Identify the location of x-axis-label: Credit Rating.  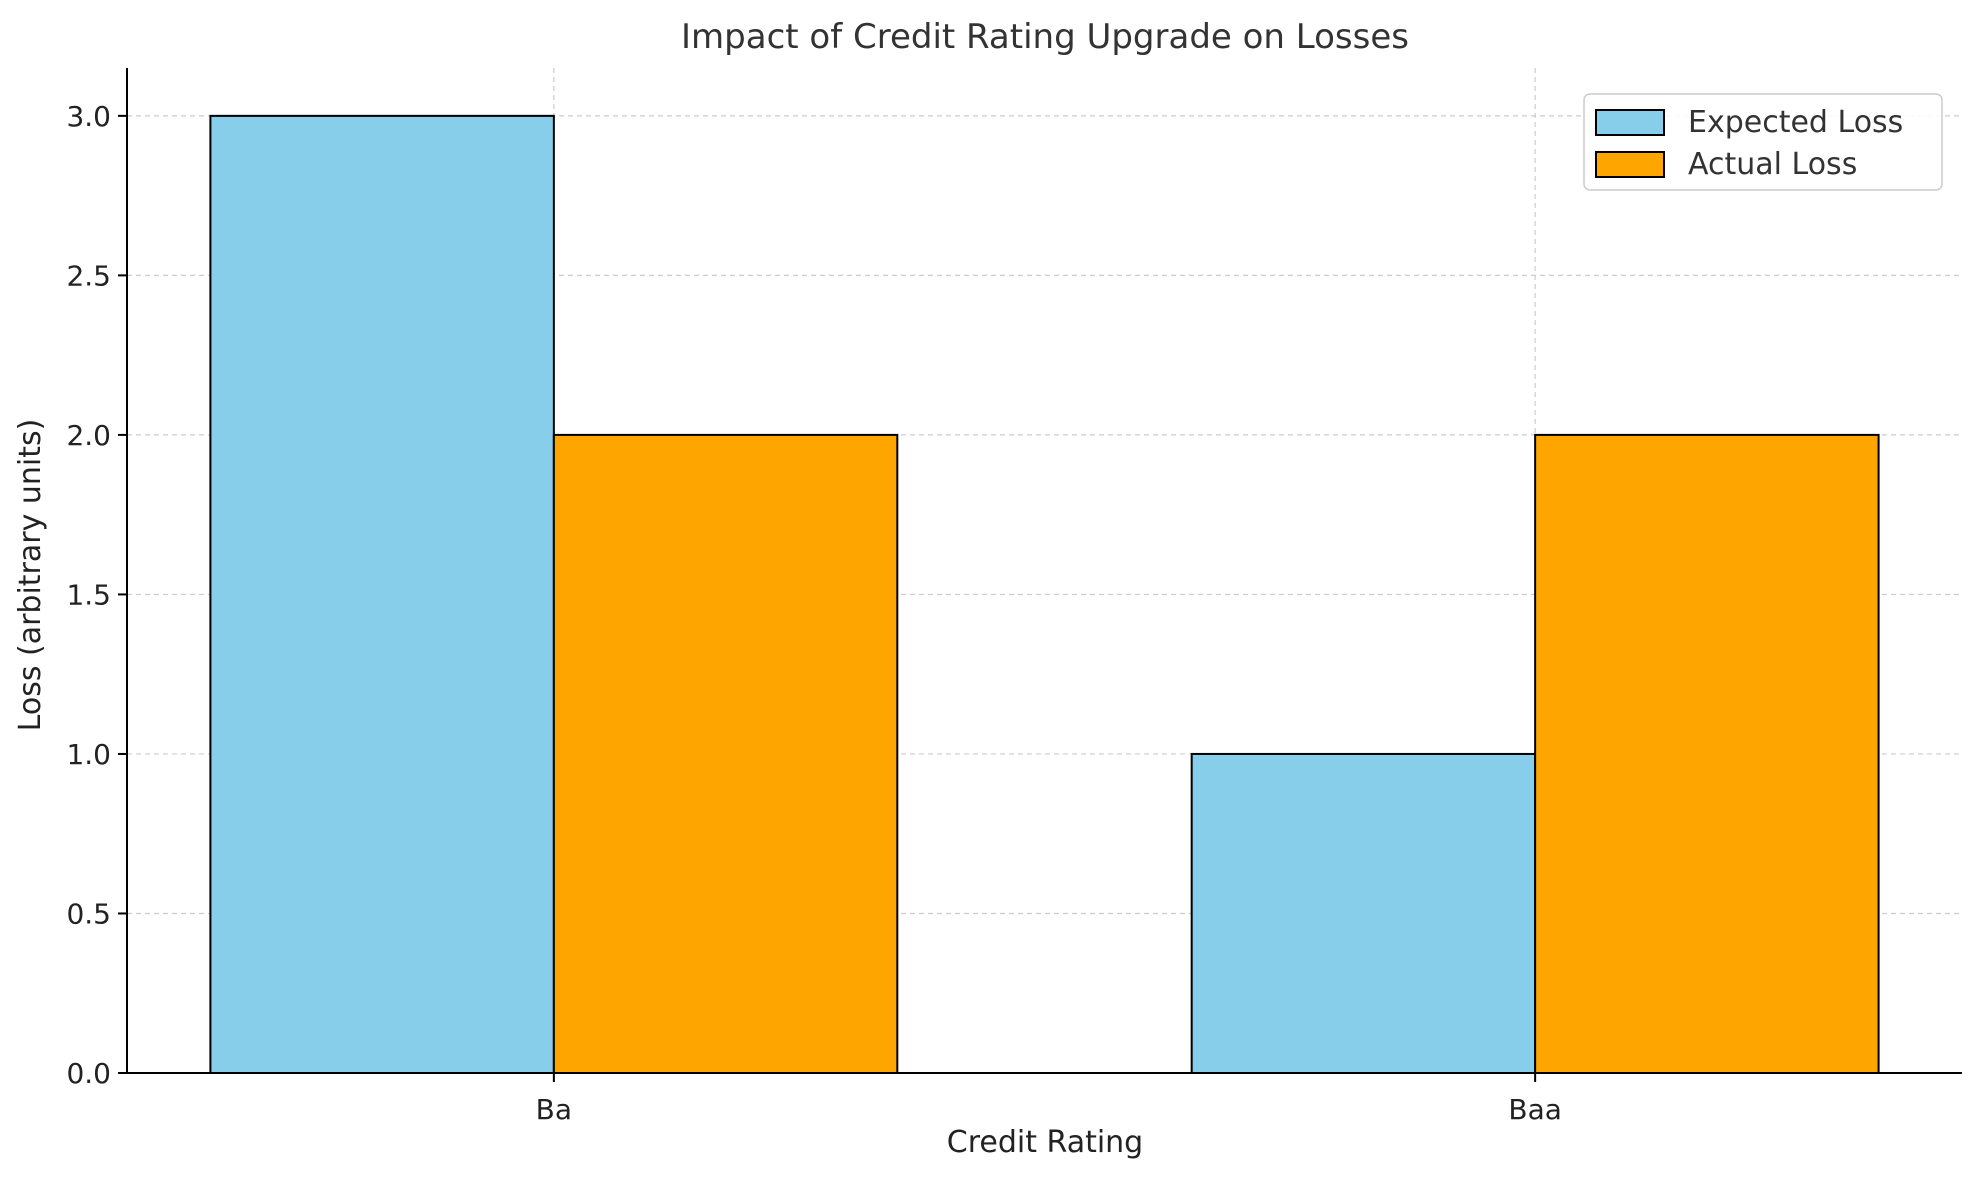
(1045, 1142).